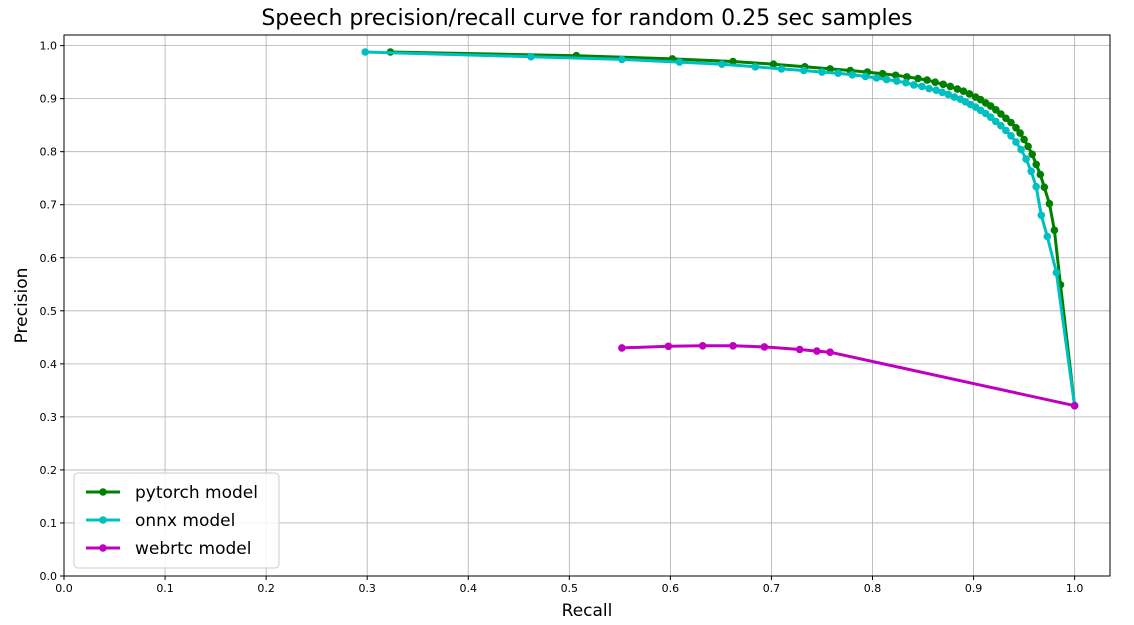 The image size is (1134, 625). I want to click on legend-label: onnx model, so click(185, 521).